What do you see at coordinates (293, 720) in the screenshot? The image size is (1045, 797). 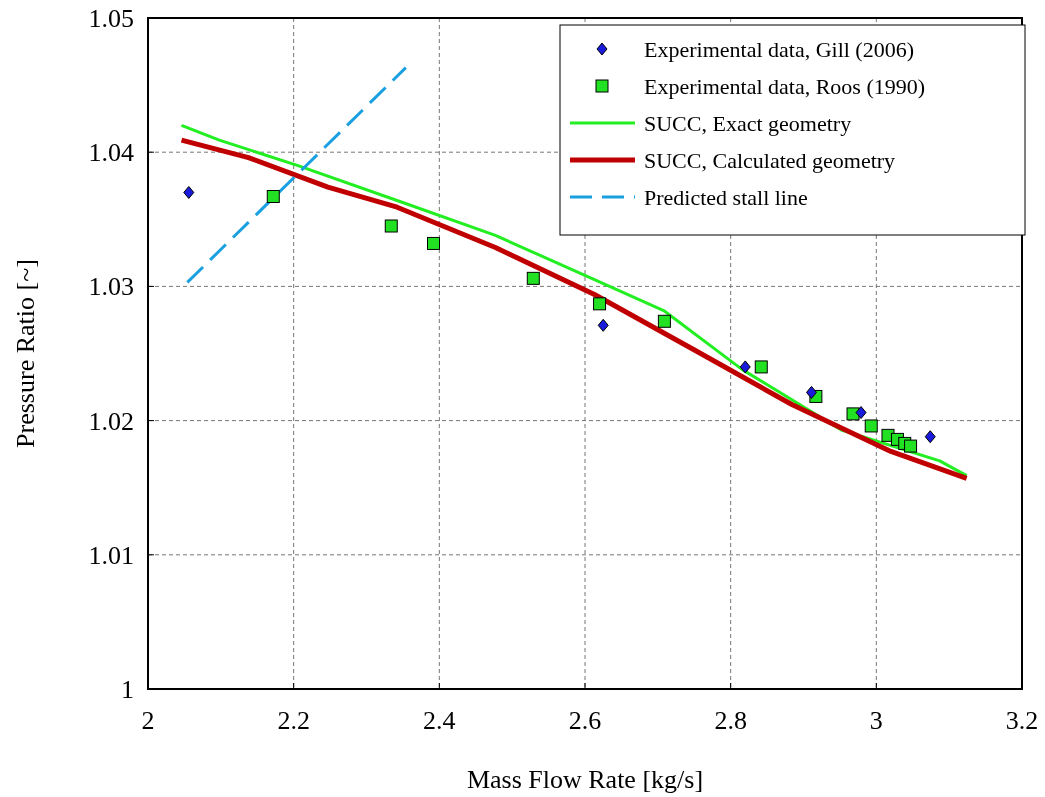 I see `x-tick-label: 2.2` at bounding box center [293, 720].